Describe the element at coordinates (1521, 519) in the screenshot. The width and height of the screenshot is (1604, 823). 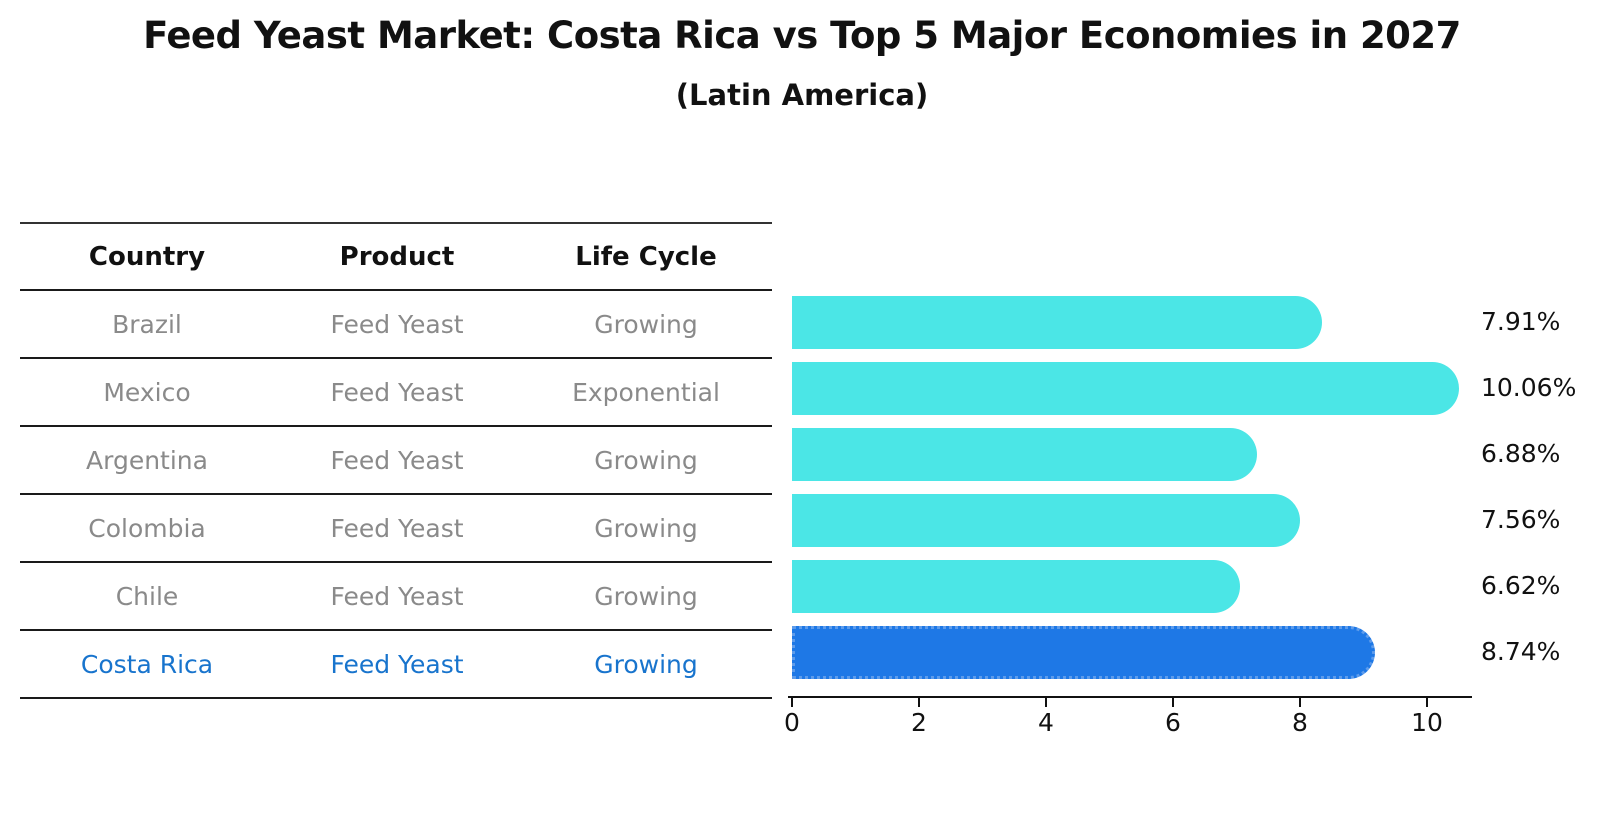
I see `value-label-colombia: 7.56%` at that location.